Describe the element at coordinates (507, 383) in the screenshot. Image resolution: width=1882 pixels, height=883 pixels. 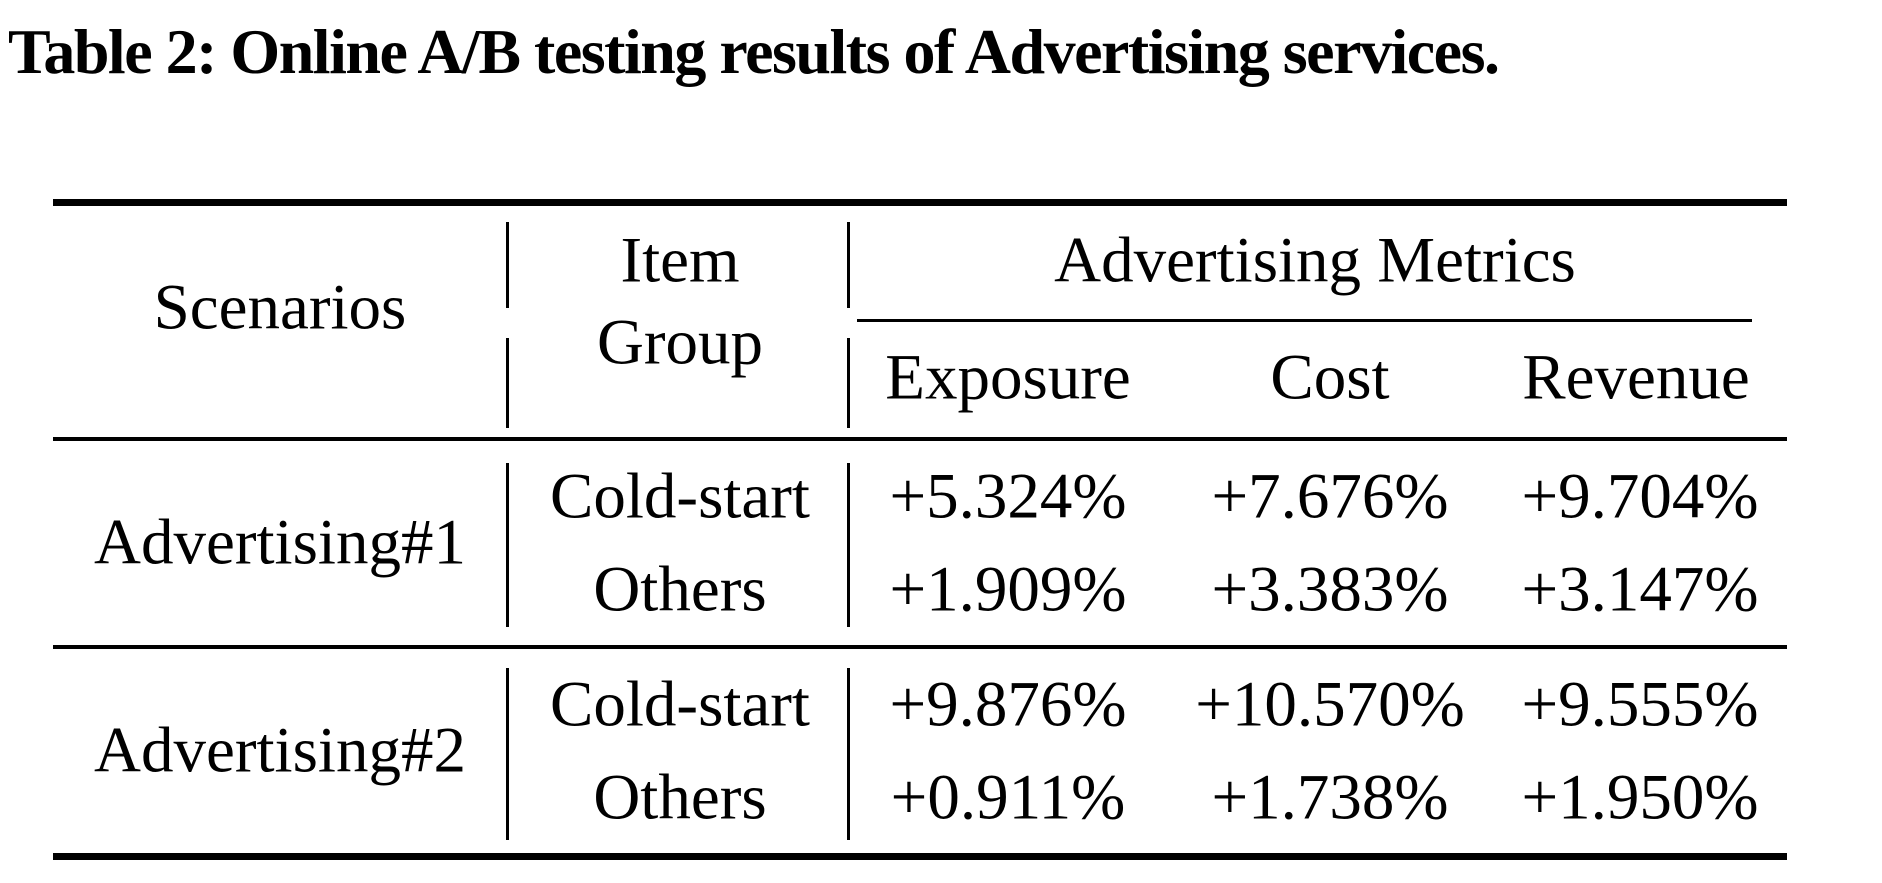
I see `scenarios-column-rule-header-bottom` at that location.